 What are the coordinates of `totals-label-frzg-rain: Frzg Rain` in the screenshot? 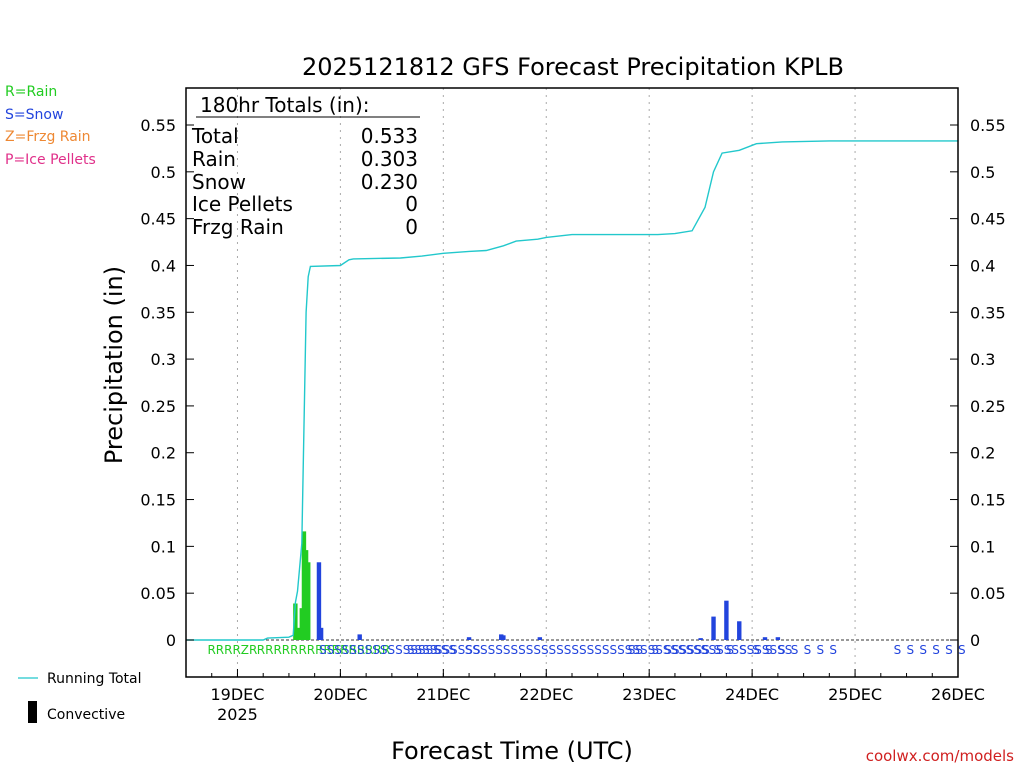 It's located at (238, 227).